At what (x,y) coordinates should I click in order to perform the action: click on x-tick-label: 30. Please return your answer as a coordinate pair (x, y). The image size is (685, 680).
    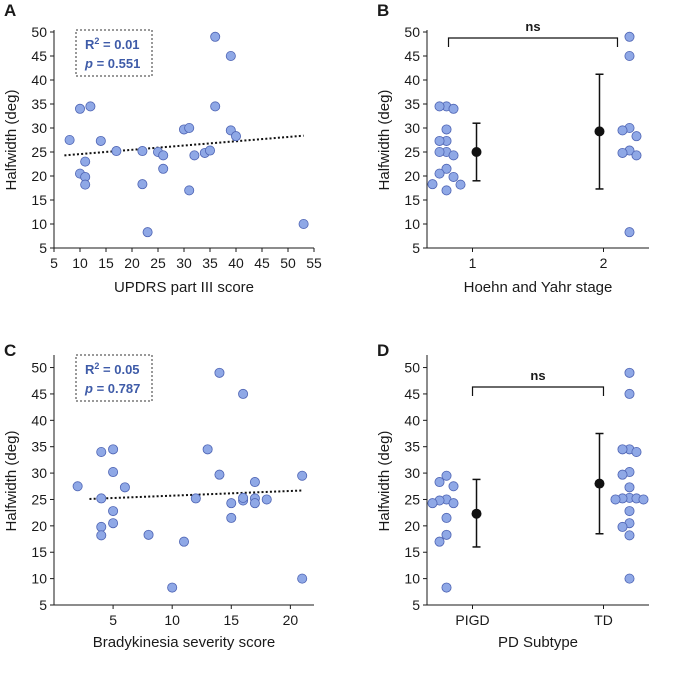
    Looking at the image, I should click on (184, 263).